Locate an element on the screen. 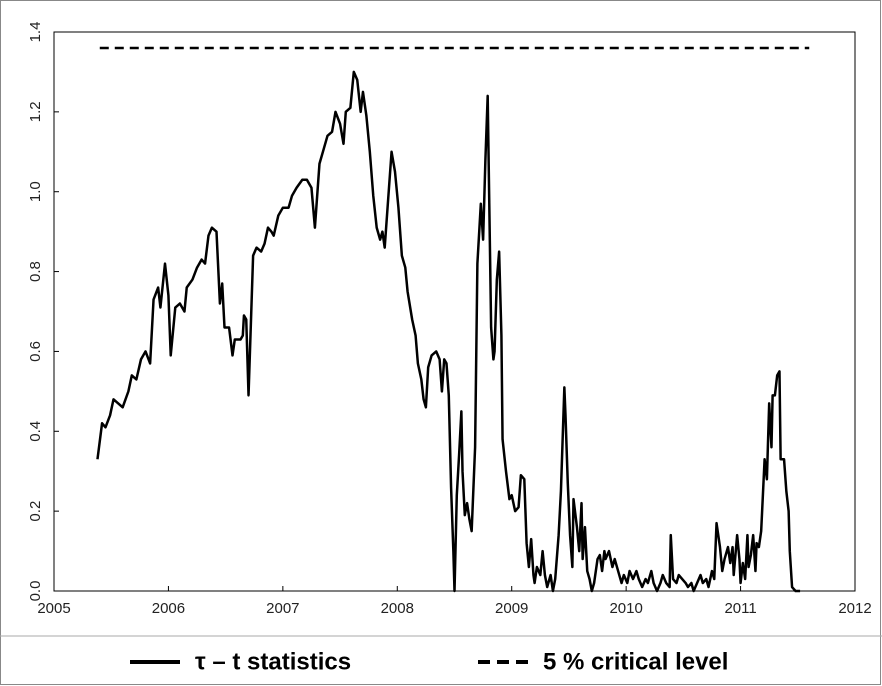 Image resolution: width=882 pixels, height=686 pixels. x-tick-label: 2006 is located at coordinates (168, 608).